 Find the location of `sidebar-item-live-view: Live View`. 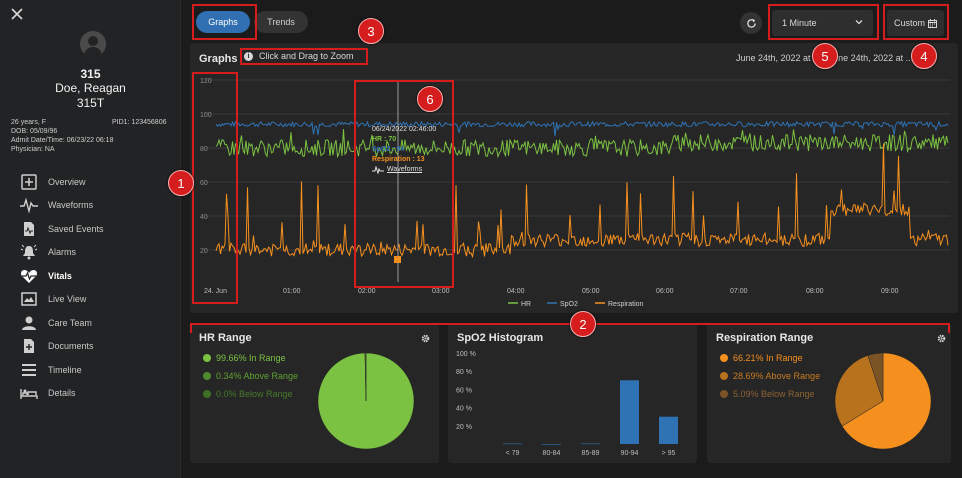

sidebar-item-live-view: Live View is located at coordinates (62, 300).